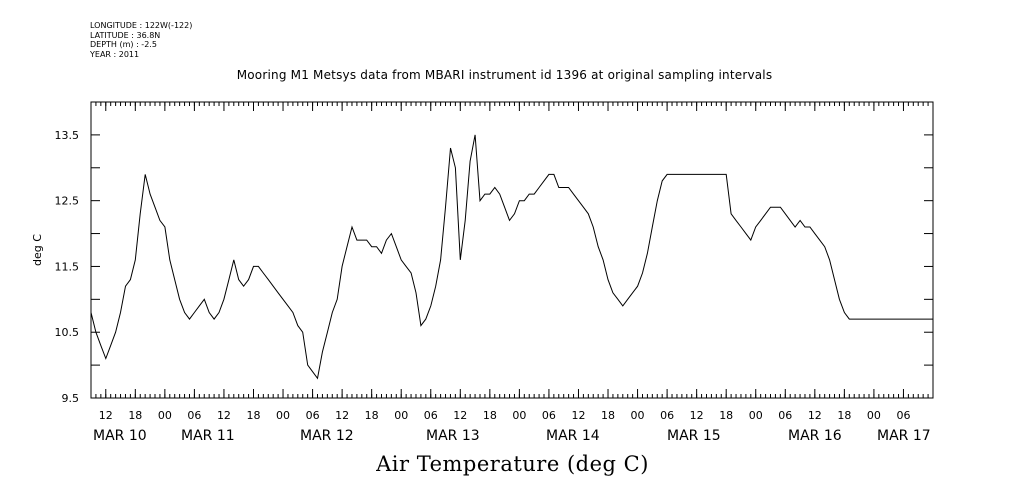 Image resolution: width=1009 pixels, height=504 pixels. What do you see at coordinates (71, 398) in the screenshot?
I see `y-tick-label: 9.5` at bounding box center [71, 398].